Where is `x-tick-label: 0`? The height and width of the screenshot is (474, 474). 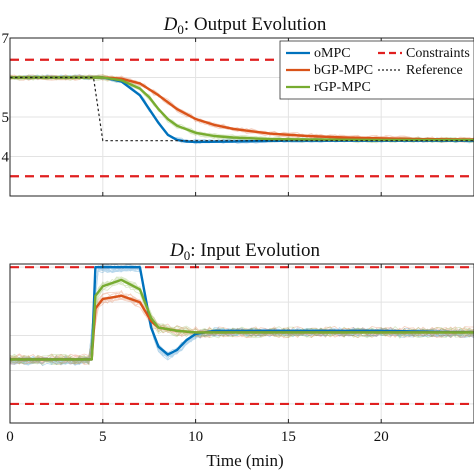
x-tick-label: 0 is located at coordinates (10, 437).